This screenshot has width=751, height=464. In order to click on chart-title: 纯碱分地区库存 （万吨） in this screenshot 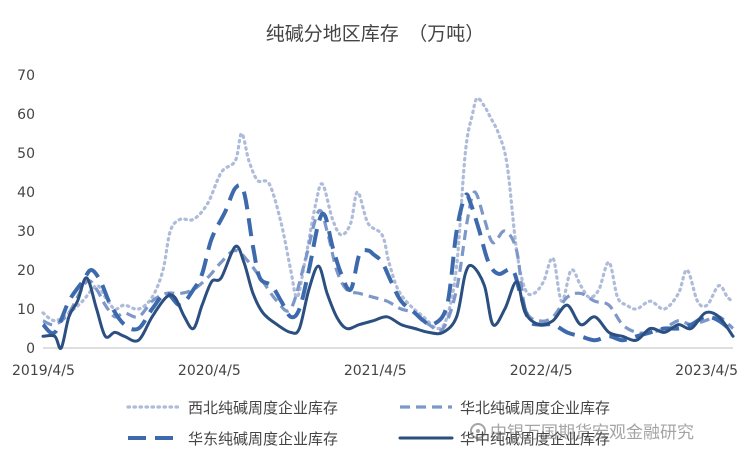, I will do `click(375, 34)`.